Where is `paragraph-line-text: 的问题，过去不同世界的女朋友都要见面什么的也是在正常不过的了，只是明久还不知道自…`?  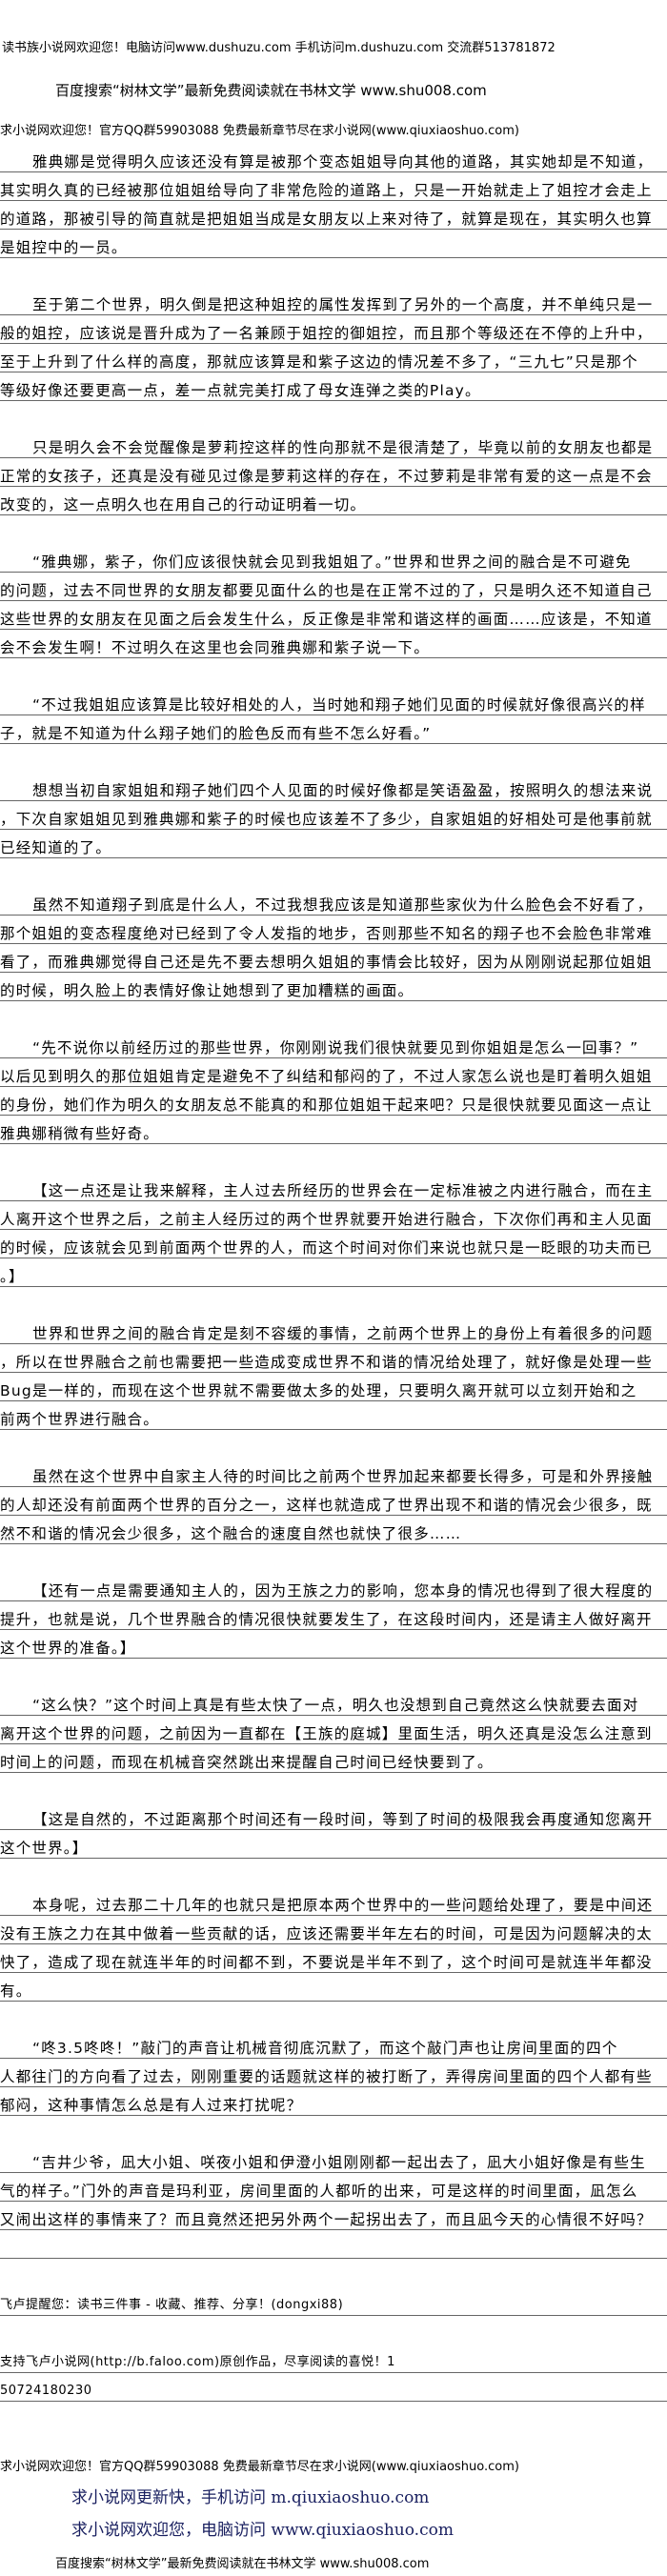 paragraph-line-text: 的问题，过去不同世界的女朋友都要见面什么的也是在正常不过的了，只是明久还不知道自… is located at coordinates (326, 590).